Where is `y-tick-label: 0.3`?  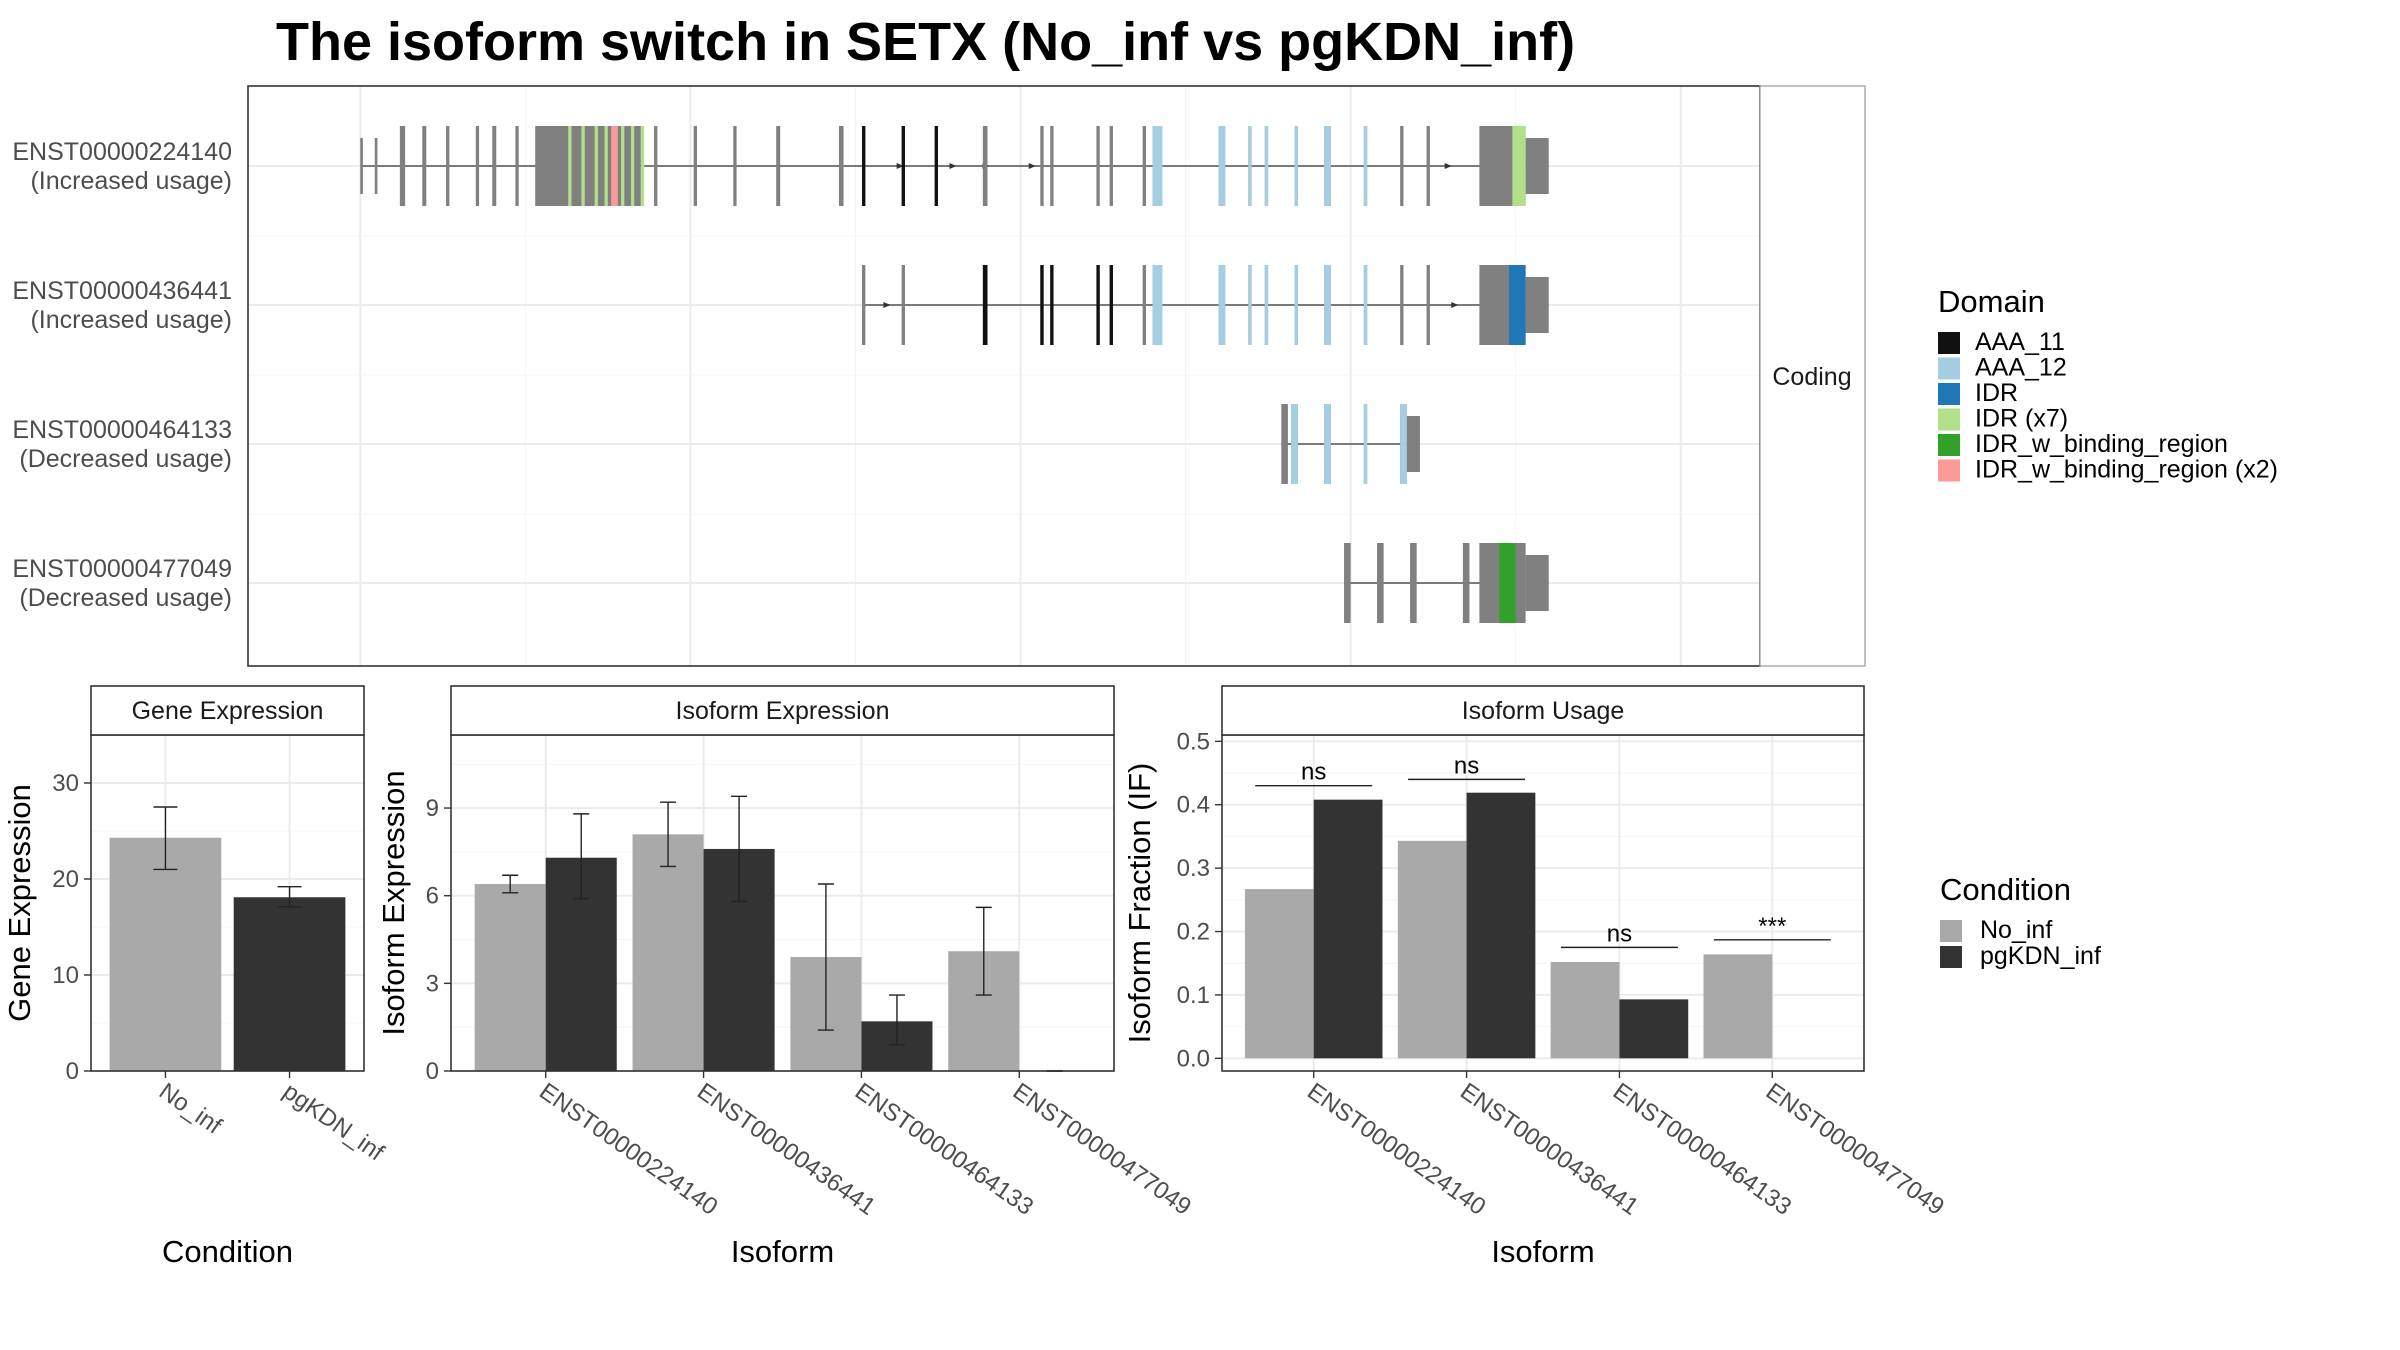
y-tick-label: 0.3 is located at coordinates (1193, 868).